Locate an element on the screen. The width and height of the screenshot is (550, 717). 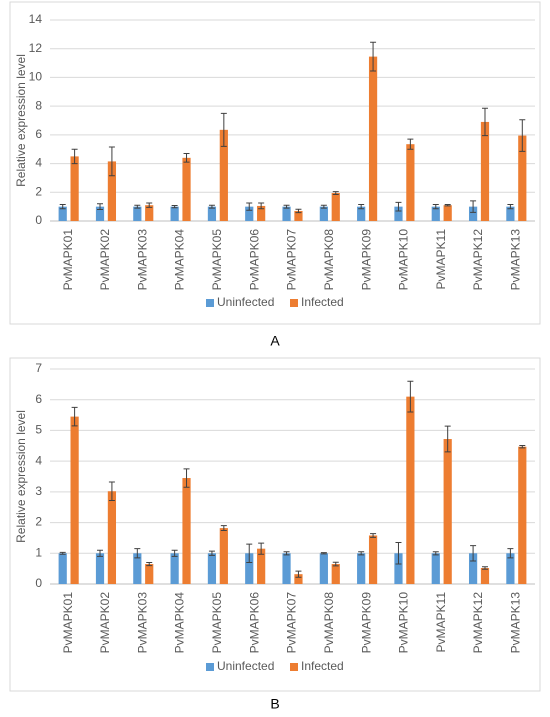
y-tick-label: 5 is located at coordinates (38, 430).